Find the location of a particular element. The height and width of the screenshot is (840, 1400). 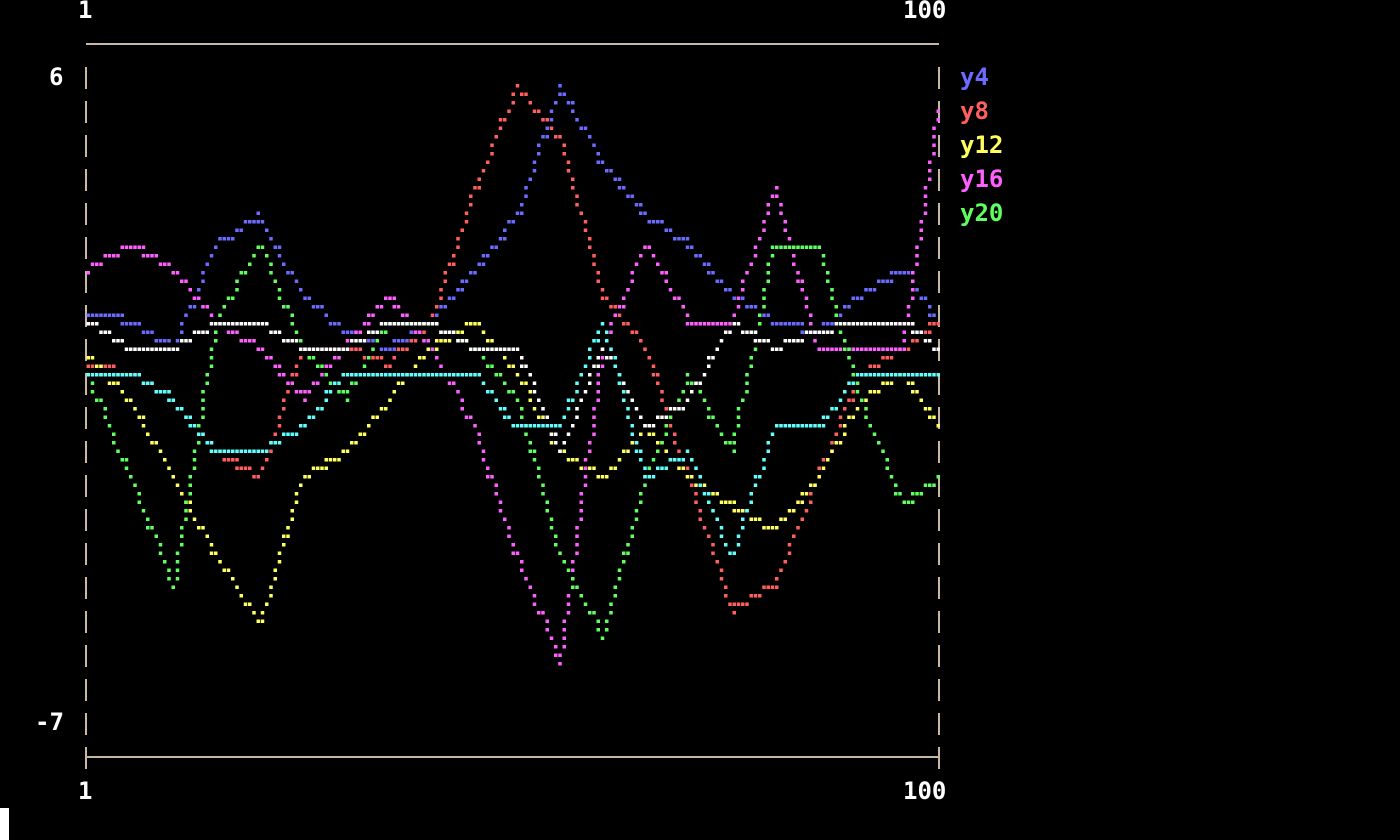

legend-y16: y16 is located at coordinates (982, 179).